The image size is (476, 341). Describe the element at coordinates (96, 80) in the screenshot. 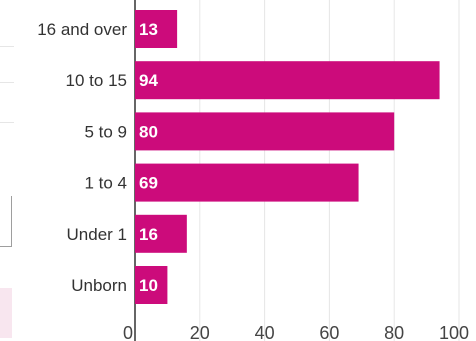

I see `category-label: 10 to 15` at that location.